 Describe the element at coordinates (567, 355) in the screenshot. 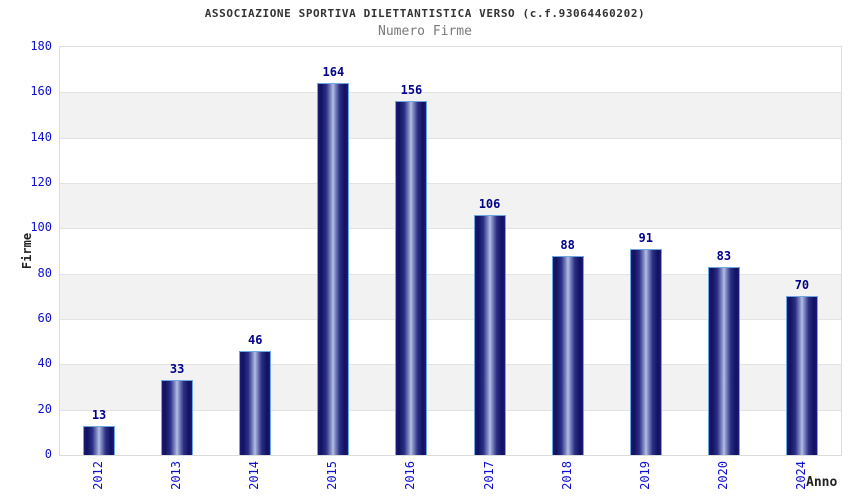

I see `bar-2018` at that location.